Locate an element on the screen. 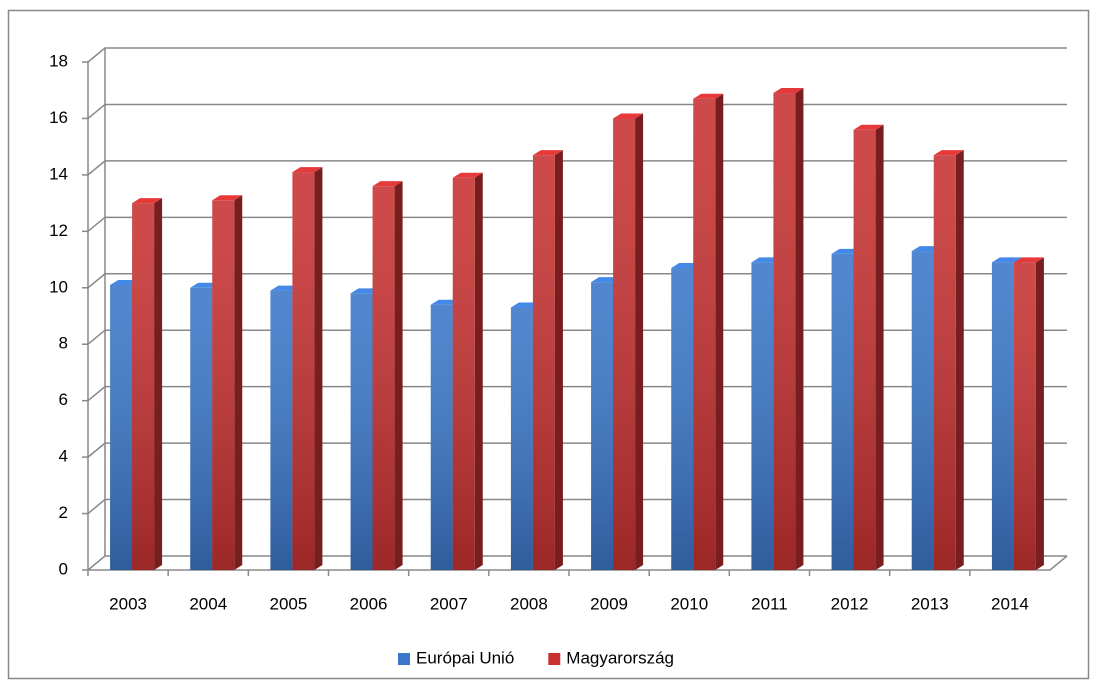 The height and width of the screenshot is (688, 1098). x-tick-label: 2006 is located at coordinates (369, 603).